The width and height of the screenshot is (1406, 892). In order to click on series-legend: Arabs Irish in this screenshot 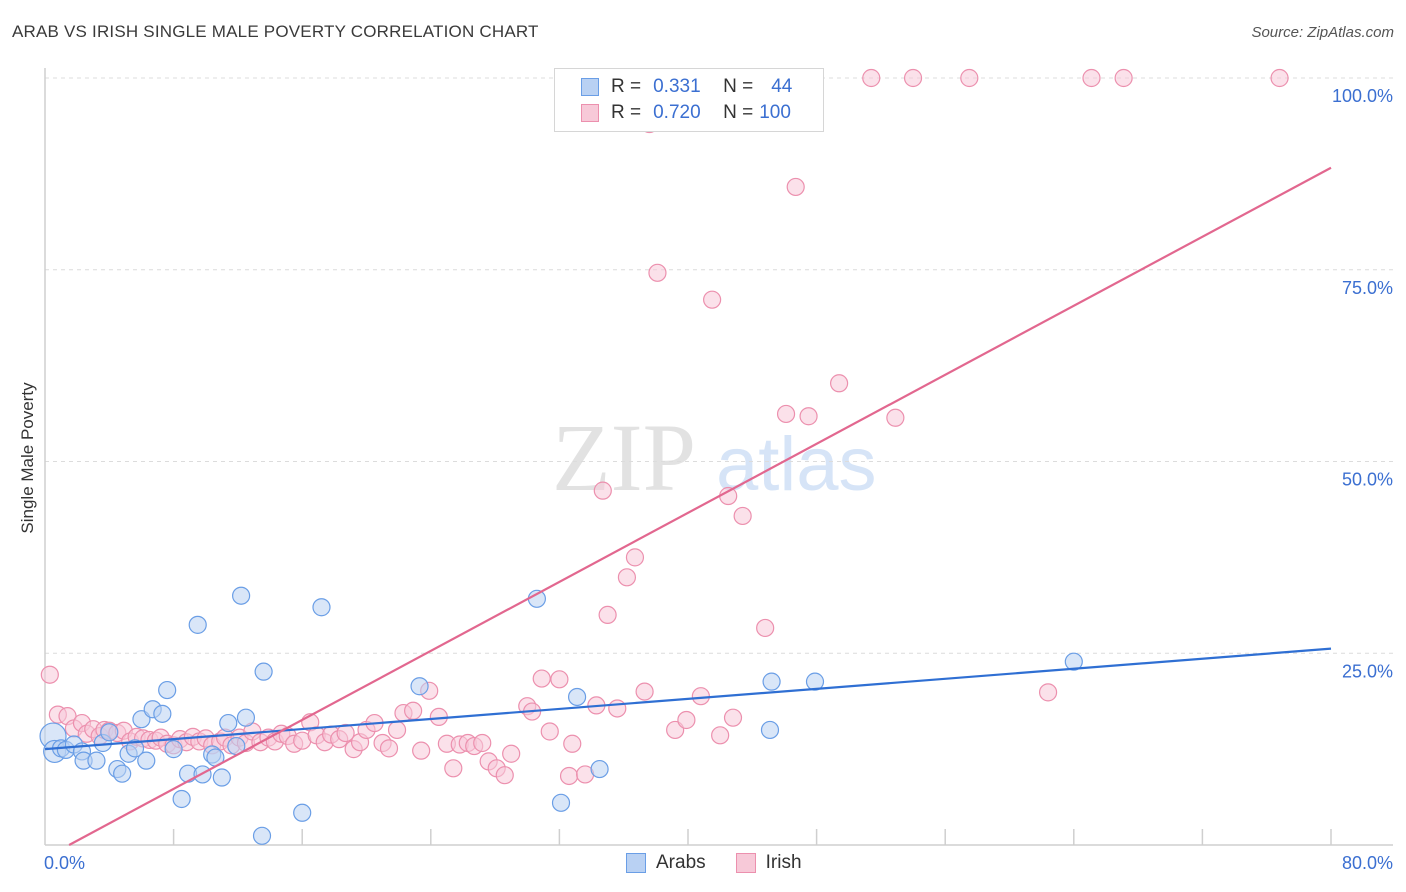, I will do `click(729, 863)`.